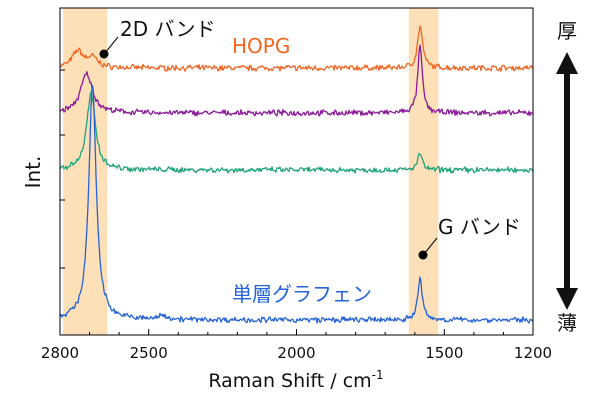  What do you see at coordinates (167, 29) in the screenshot?
I see `band-label-2d: 2D バンド` at bounding box center [167, 29].